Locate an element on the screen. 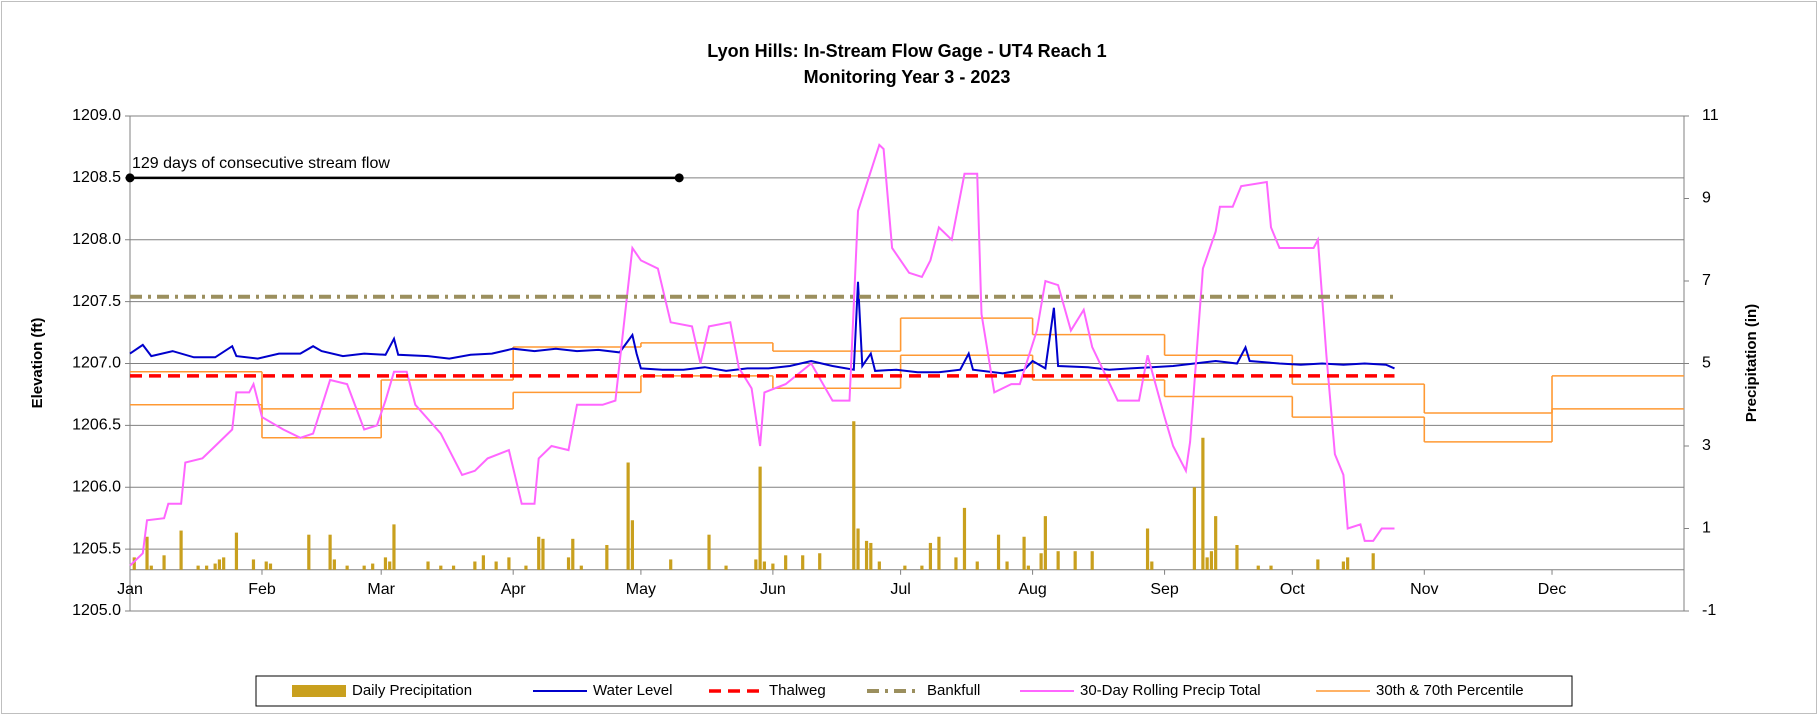 Image resolution: width=1818 pixels, height=715 pixels. y-tick-label: 1206.5 is located at coordinates (96, 425).